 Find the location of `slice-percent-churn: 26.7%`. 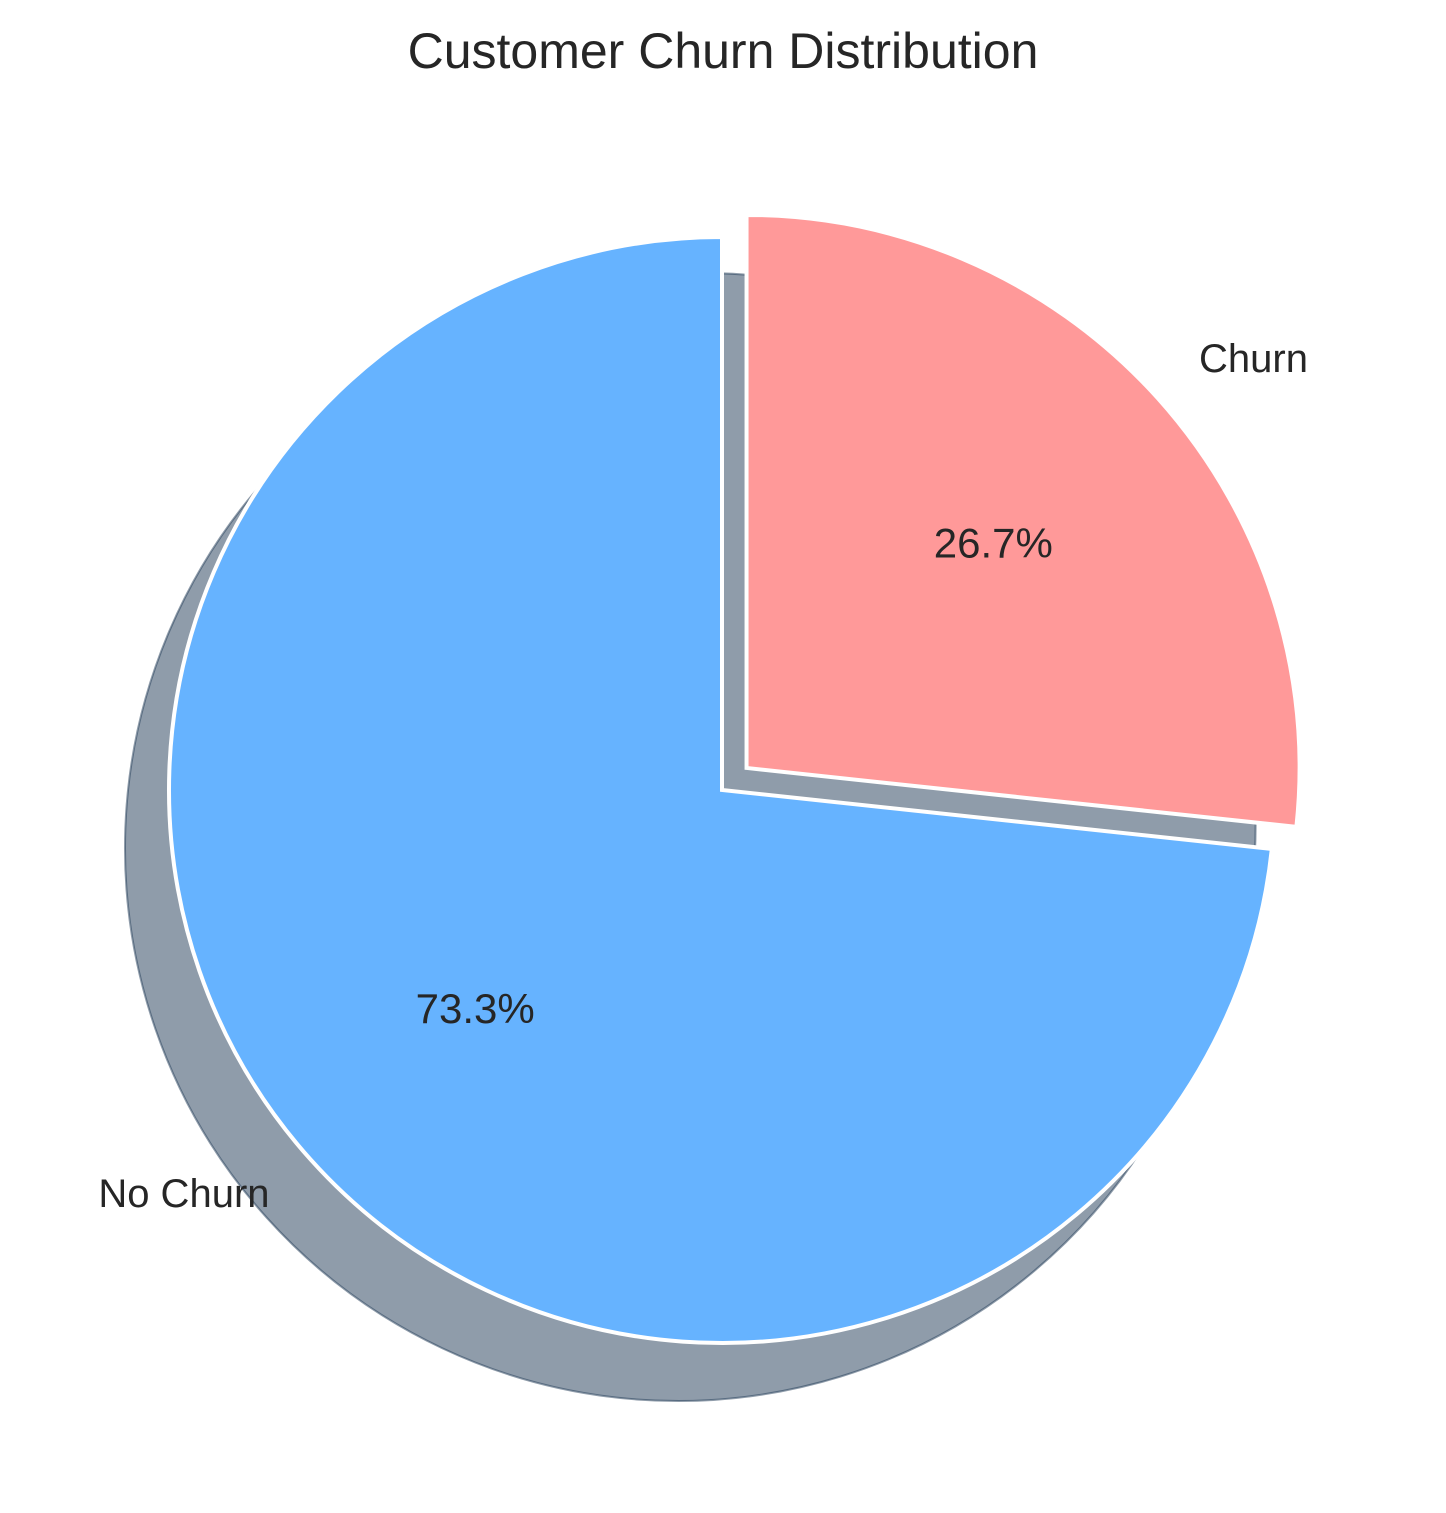

slice-percent-churn: 26.7% is located at coordinates (993, 542).